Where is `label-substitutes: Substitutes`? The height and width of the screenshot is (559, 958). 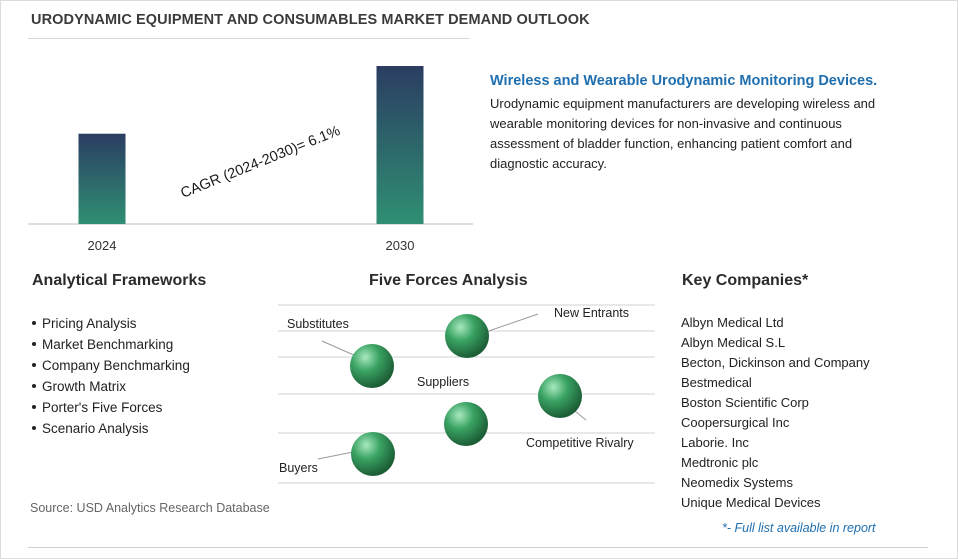 label-substitutes: Substitutes is located at coordinates (318, 324).